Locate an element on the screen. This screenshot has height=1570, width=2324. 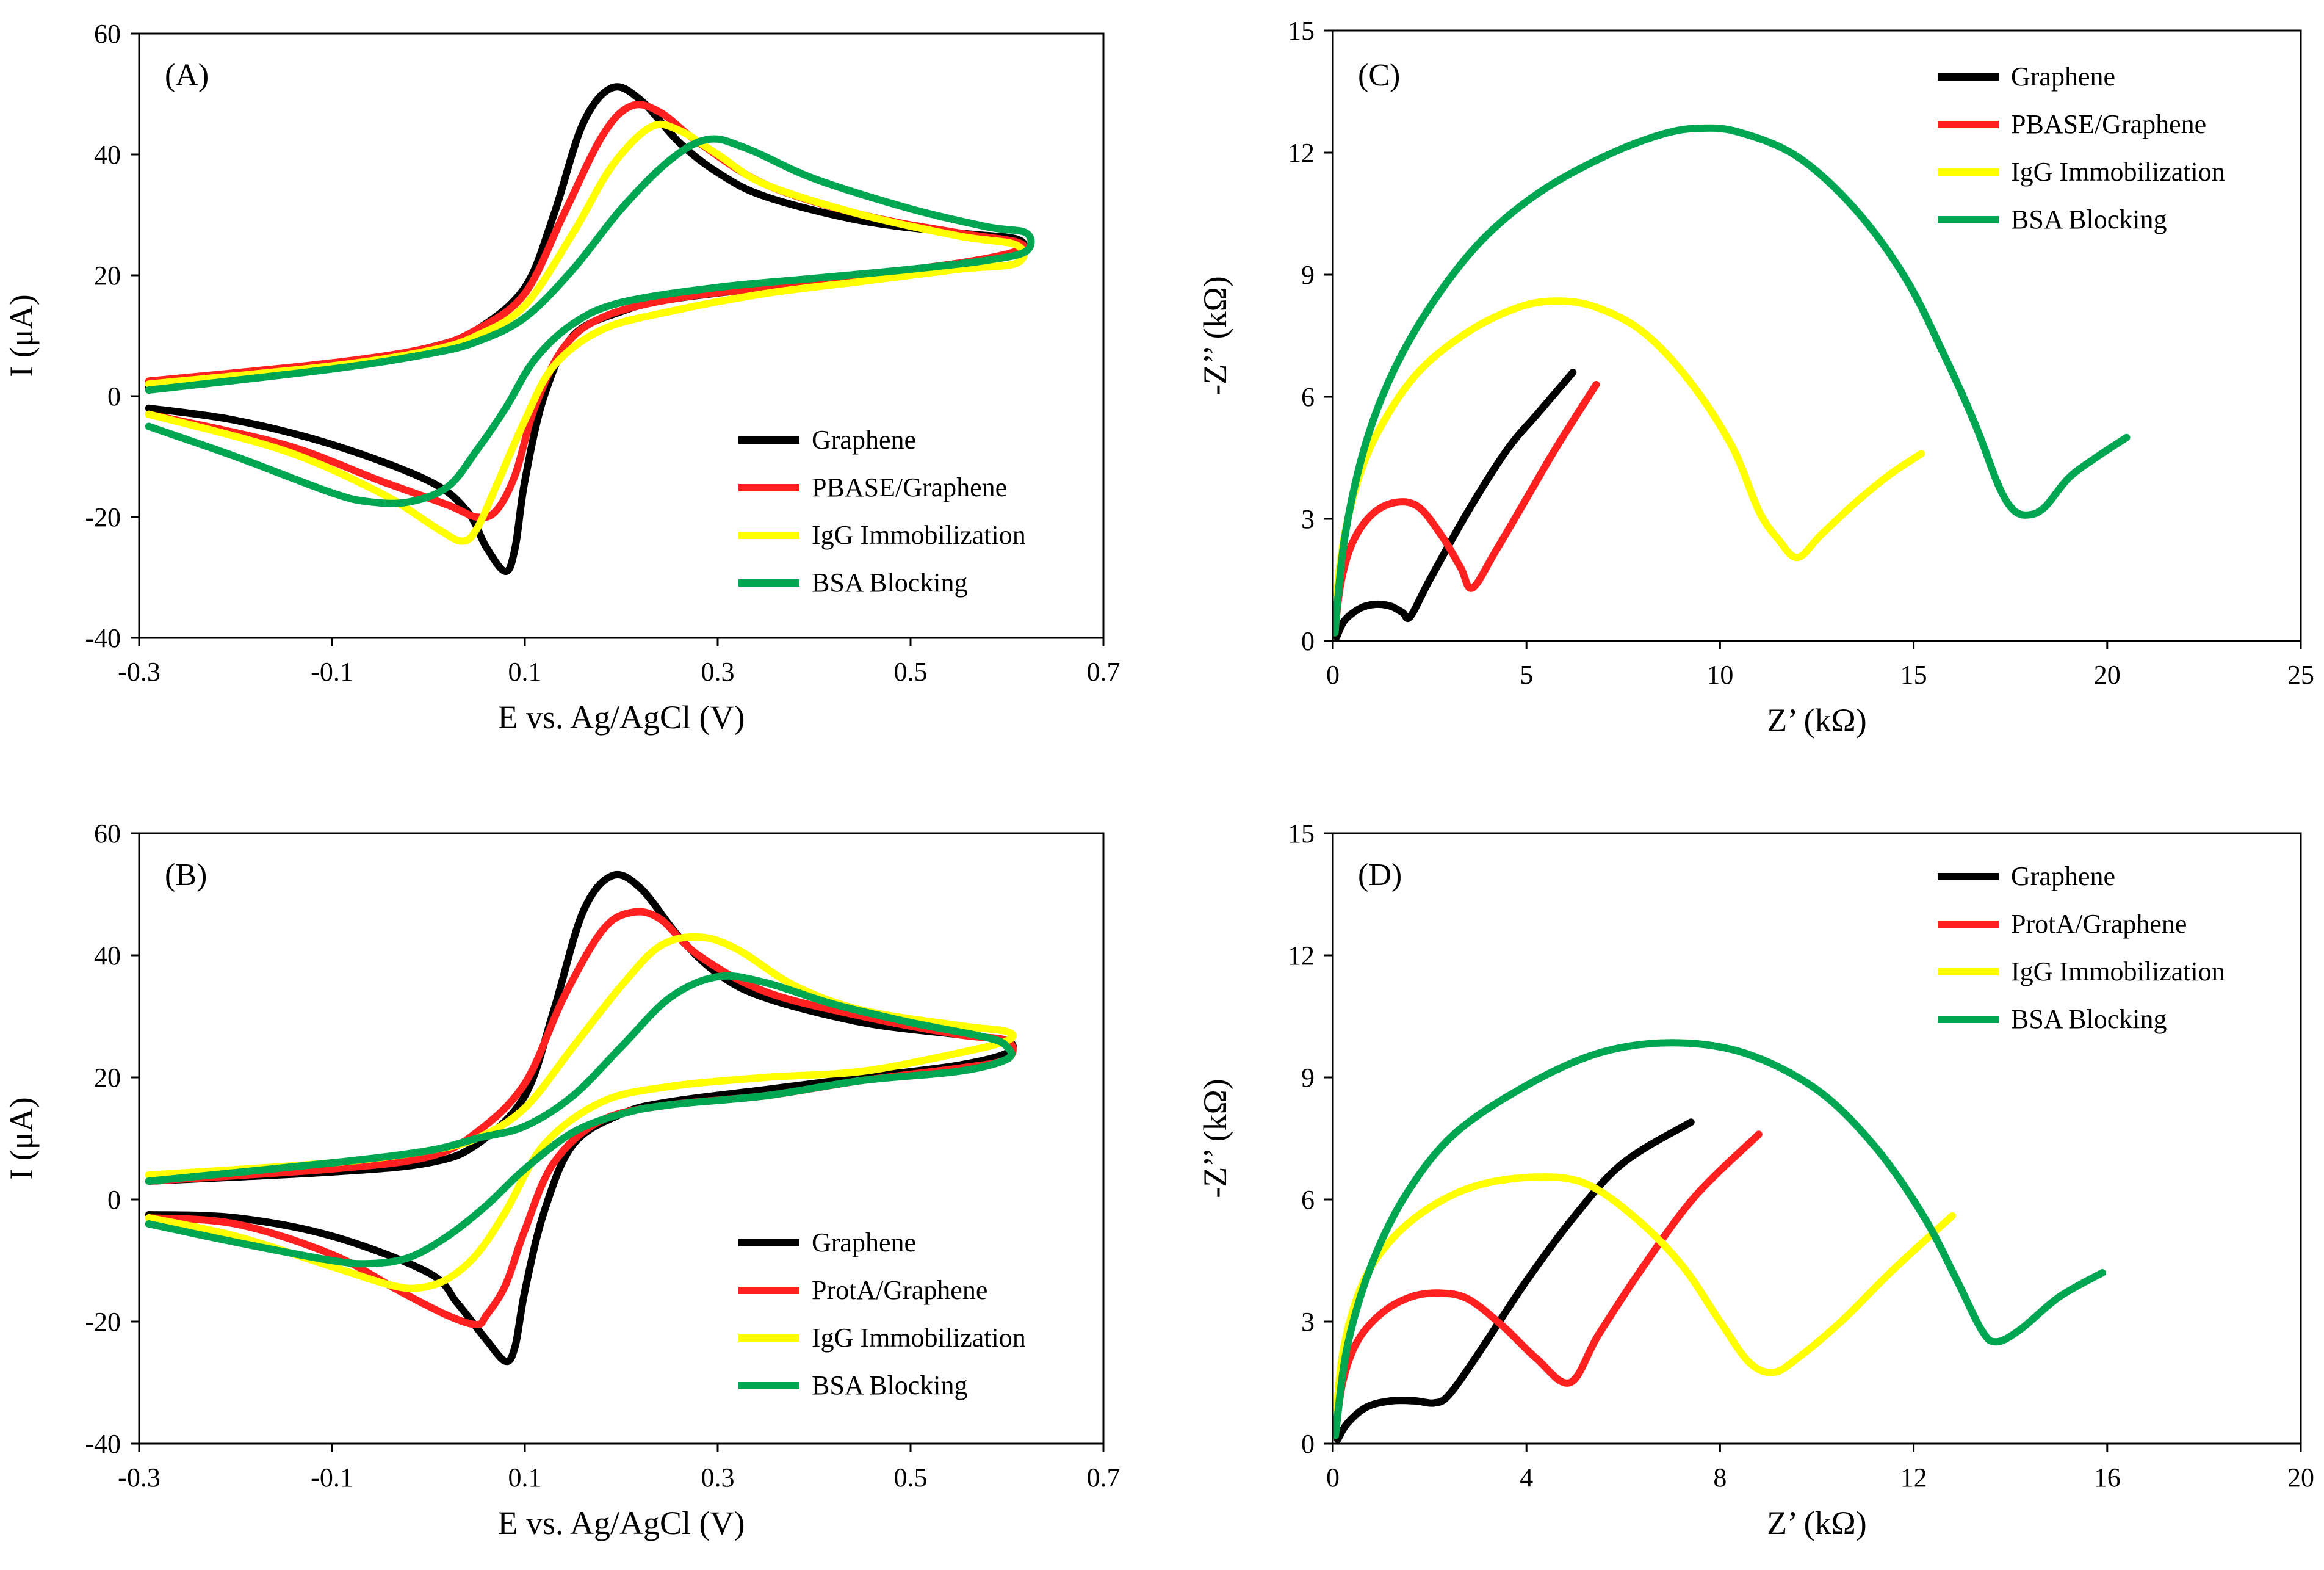
panel-label: (D) is located at coordinates (1380, 875).